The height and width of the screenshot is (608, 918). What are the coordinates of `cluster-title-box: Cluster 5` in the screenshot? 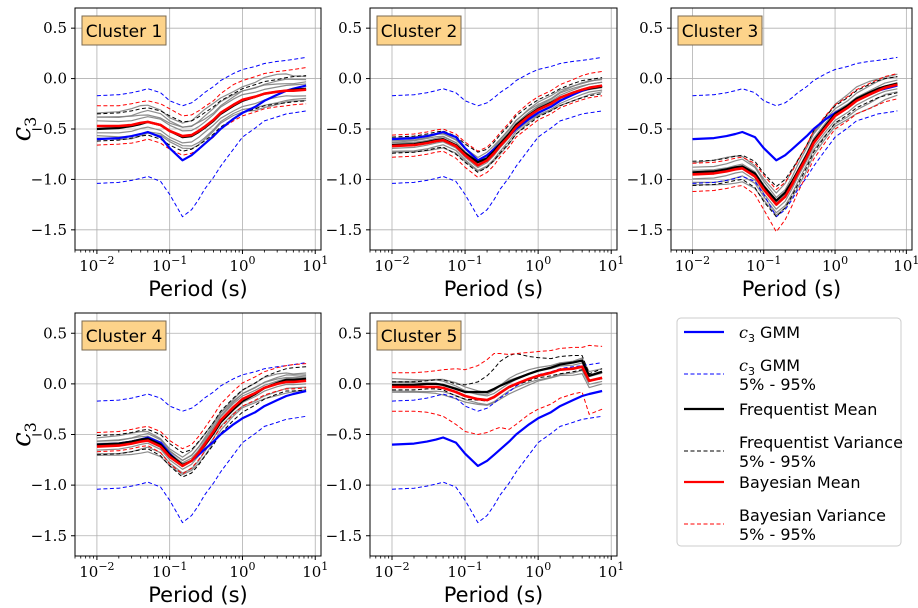 It's located at (419, 335).